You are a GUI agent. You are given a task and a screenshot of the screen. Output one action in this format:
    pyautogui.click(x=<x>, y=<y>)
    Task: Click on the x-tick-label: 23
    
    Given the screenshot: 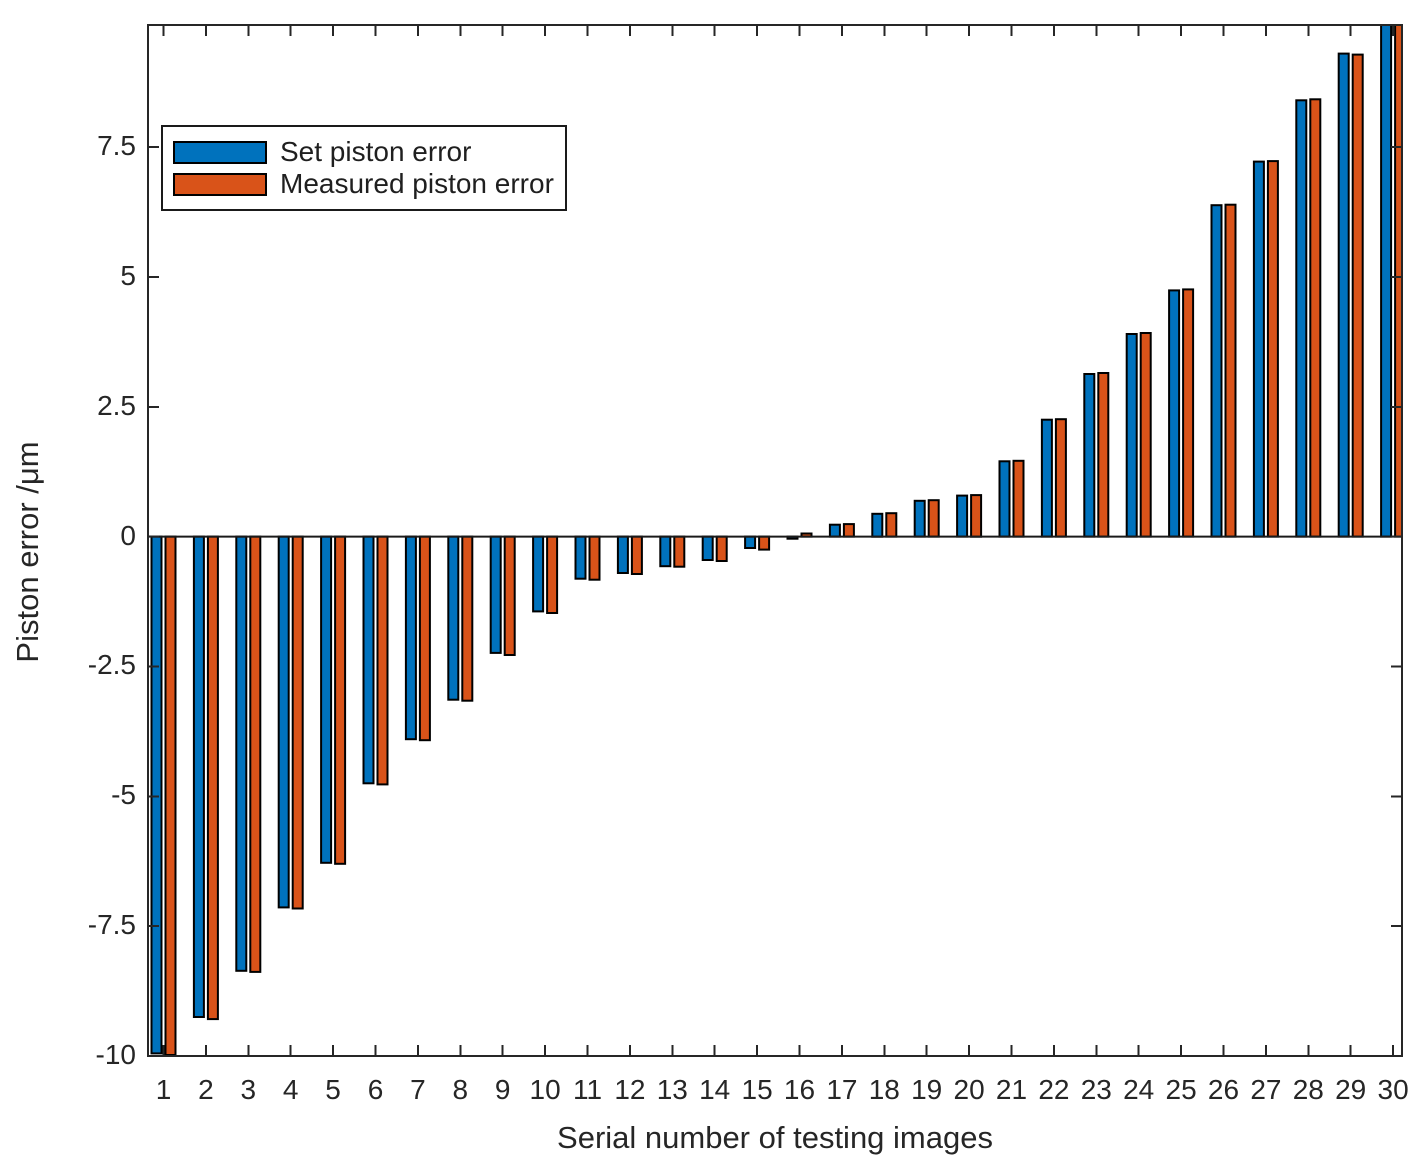 What is the action you would take?
    pyautogui.click(x=1096, y=1089)
    